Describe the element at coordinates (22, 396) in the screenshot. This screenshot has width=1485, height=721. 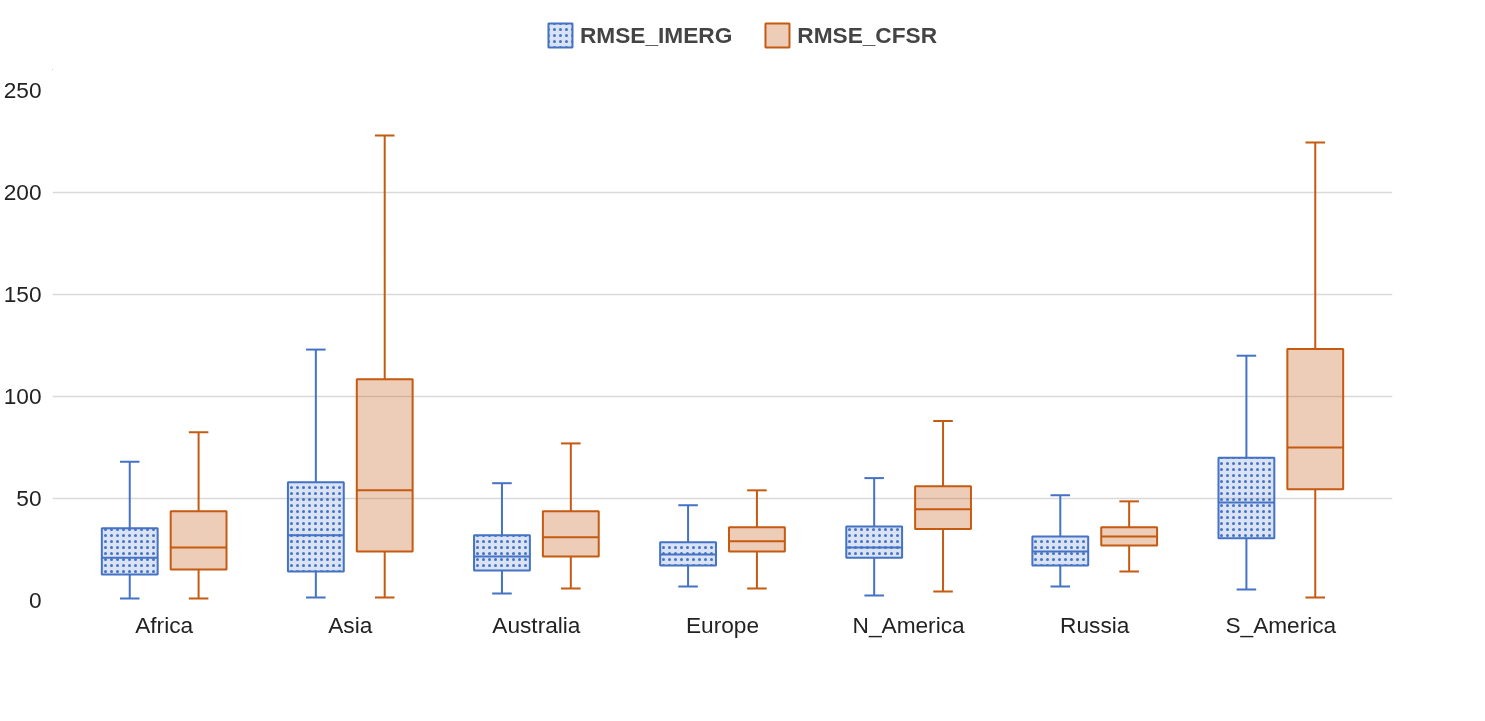
I see `y-tick-label: 100` at that location.